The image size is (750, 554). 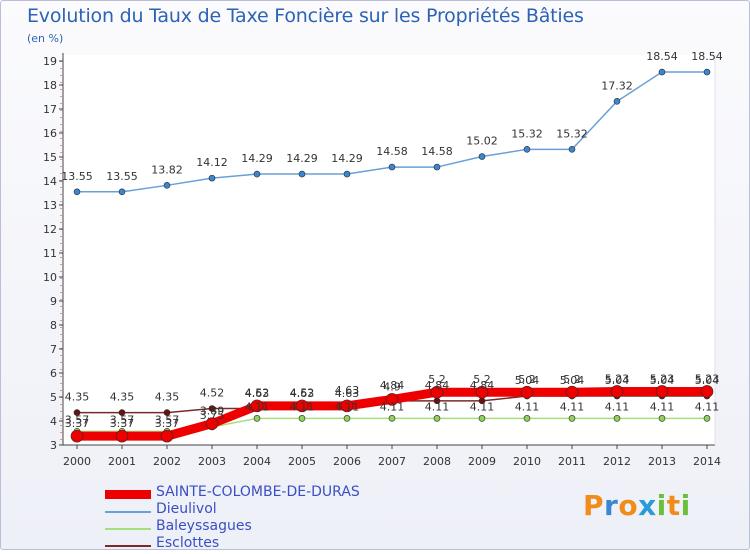 I want to click on x-tick-label: 2011, so click(x=572, y=461).